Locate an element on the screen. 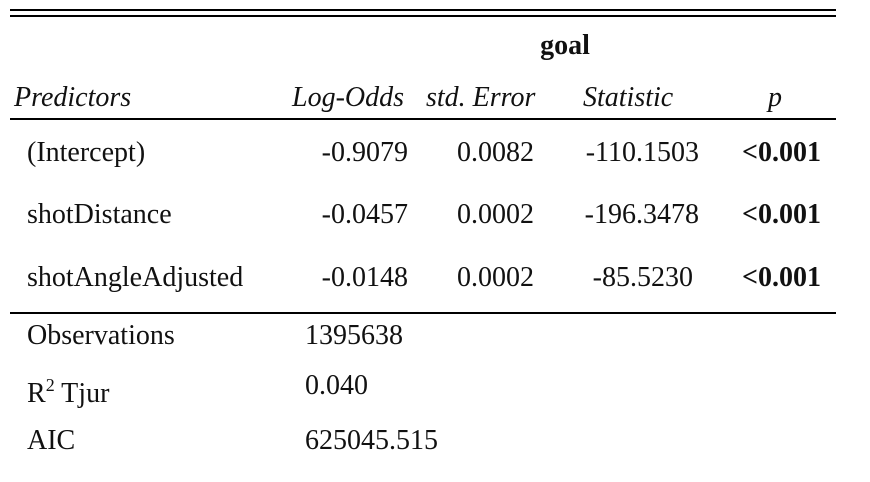 This screenshot has width=870, height=482. header-p: p is located at coordinates (775, 97).